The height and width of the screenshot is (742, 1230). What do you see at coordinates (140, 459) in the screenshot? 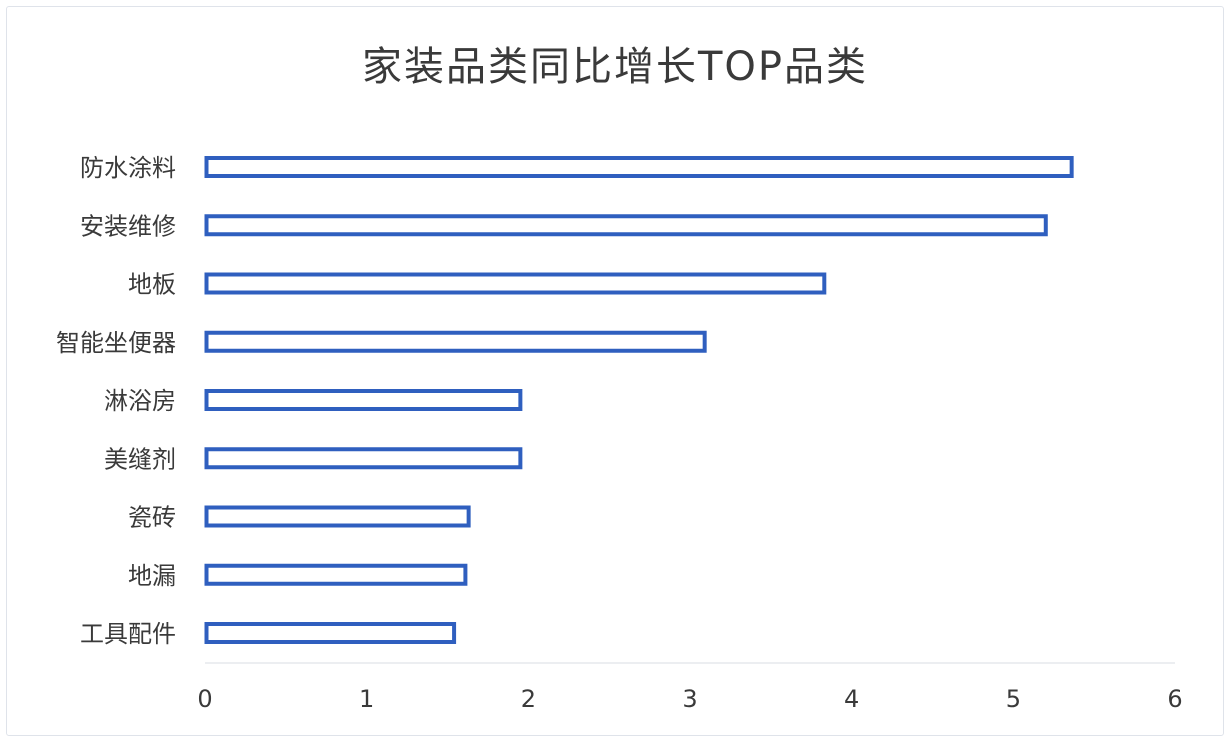
I see `category-label: 美缝剂` at bounding box center [140, 459].